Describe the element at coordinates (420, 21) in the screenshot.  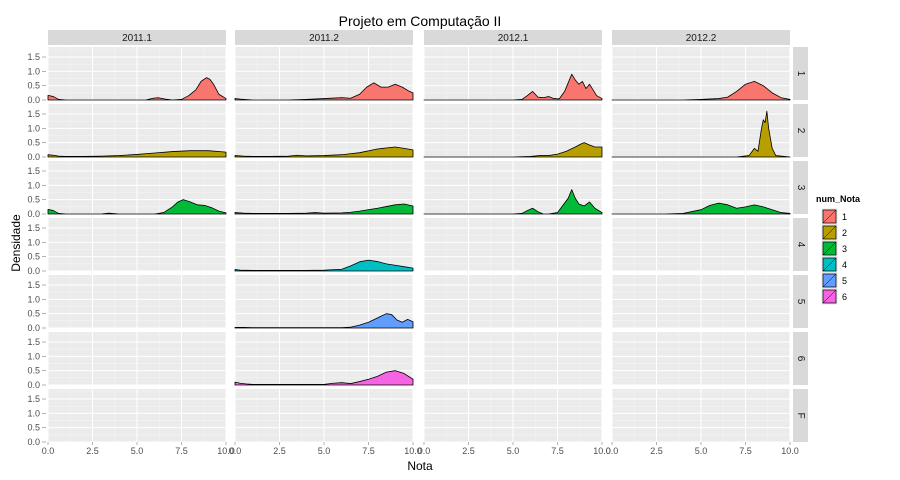
I see `chart-title: Projeto em Computação II` at that location.